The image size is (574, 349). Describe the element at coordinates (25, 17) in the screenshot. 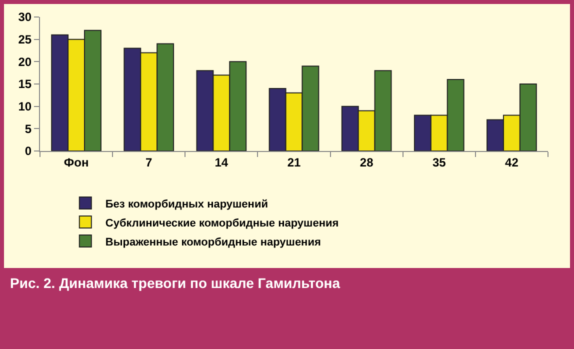

I see `y-tick-label: 30` at that location.